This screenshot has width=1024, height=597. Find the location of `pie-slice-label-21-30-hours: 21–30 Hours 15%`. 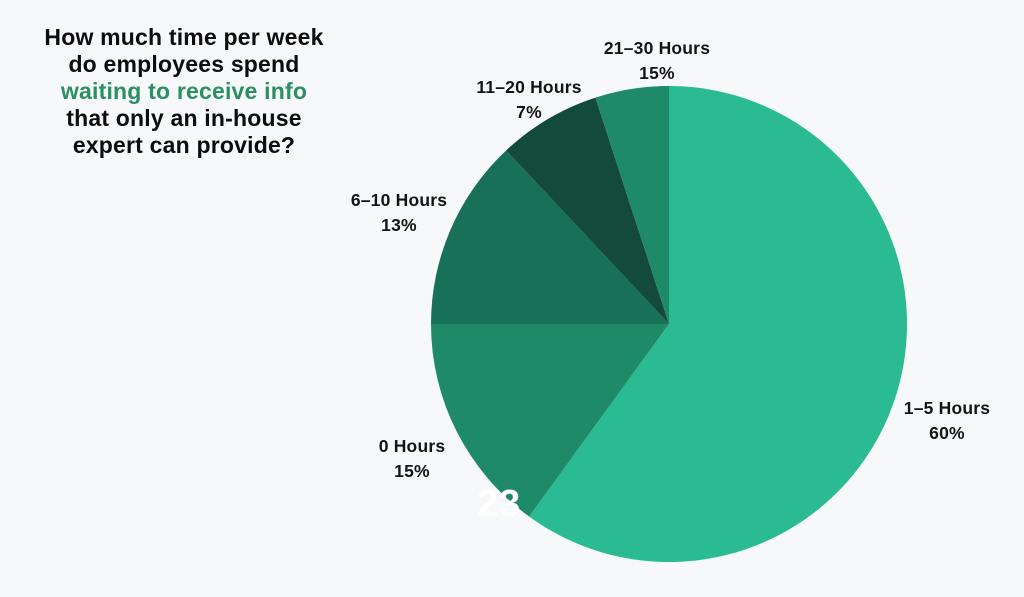

pie-slice-label-21-30-hours: 21–30 Hours 15% is located at coordinates (657, 61).